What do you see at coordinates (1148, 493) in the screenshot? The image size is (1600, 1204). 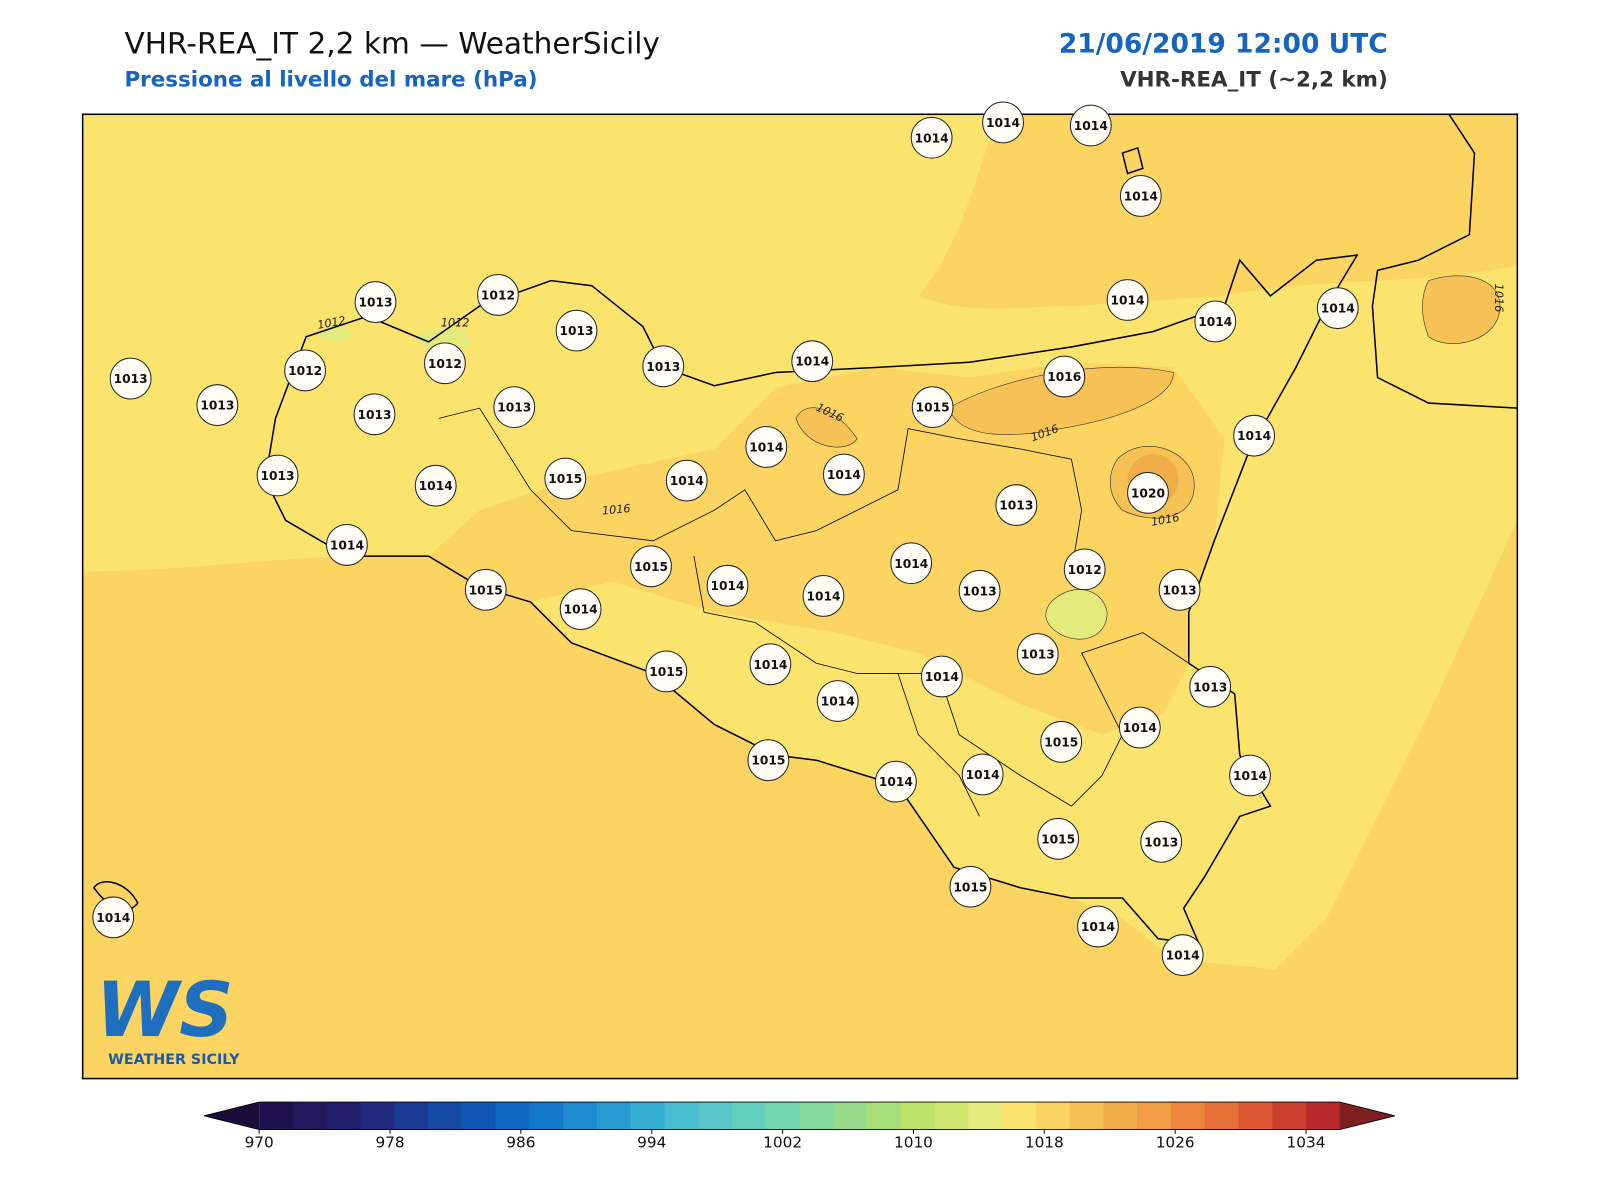 I see `station-value: 1020` at bounding box center [1148, 493].